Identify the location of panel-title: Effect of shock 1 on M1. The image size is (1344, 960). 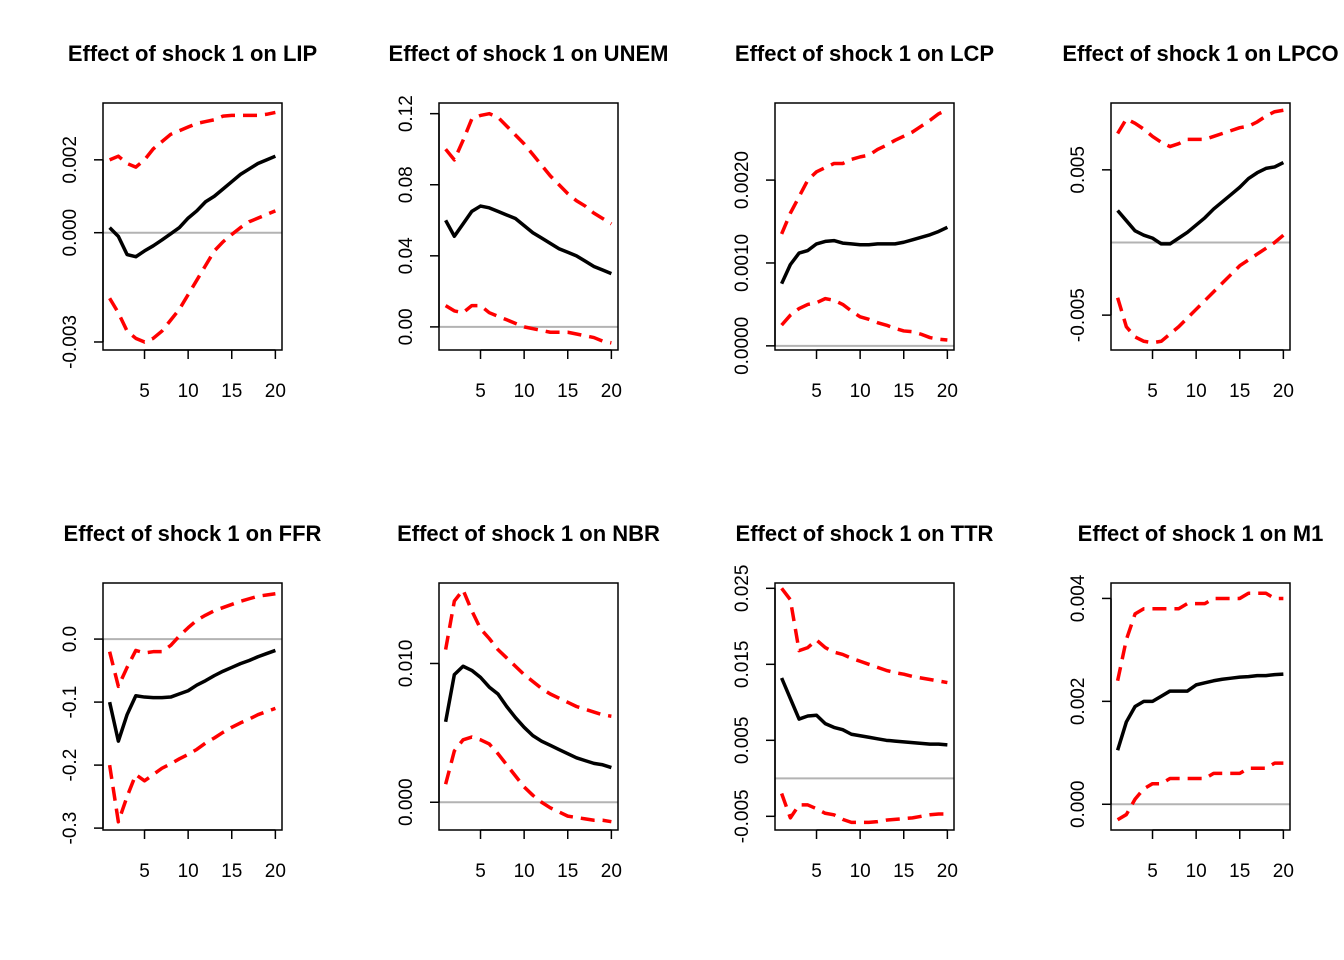
(1201, 533).